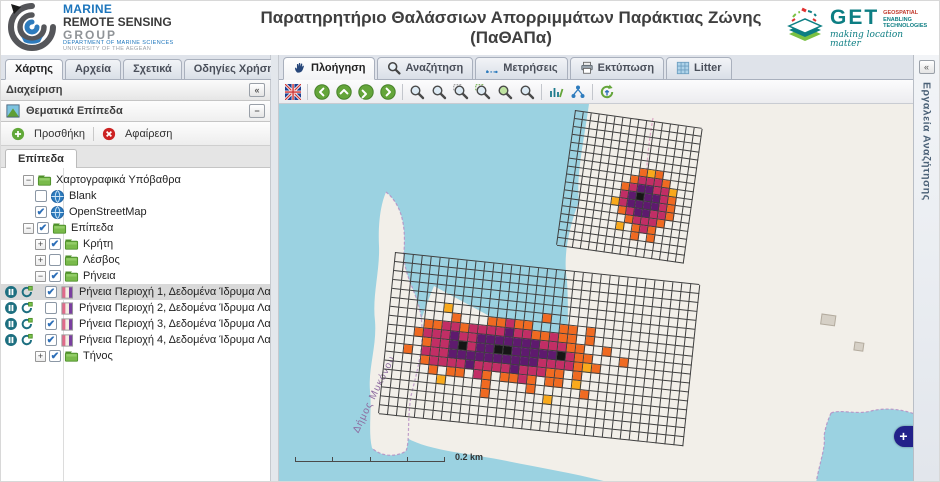 Image resolution: width=940 pixels, height=482 pixels. I want to click on pan-south-icon, so click(366, 92).